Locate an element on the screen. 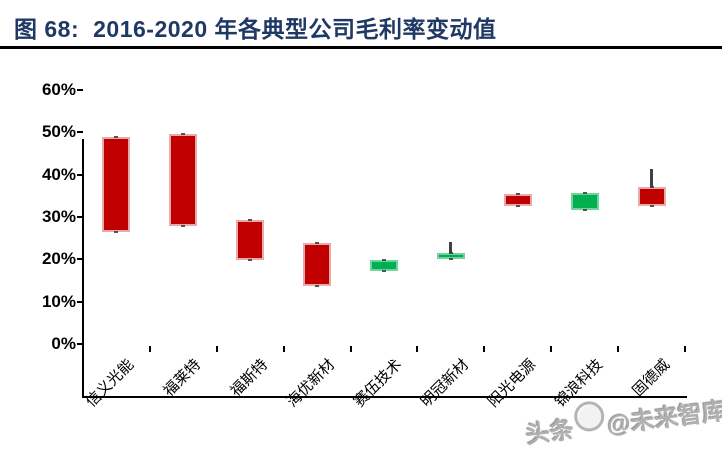 The image size is (722, 450). range-bar-固德威 is located at coordinates (651, 196).